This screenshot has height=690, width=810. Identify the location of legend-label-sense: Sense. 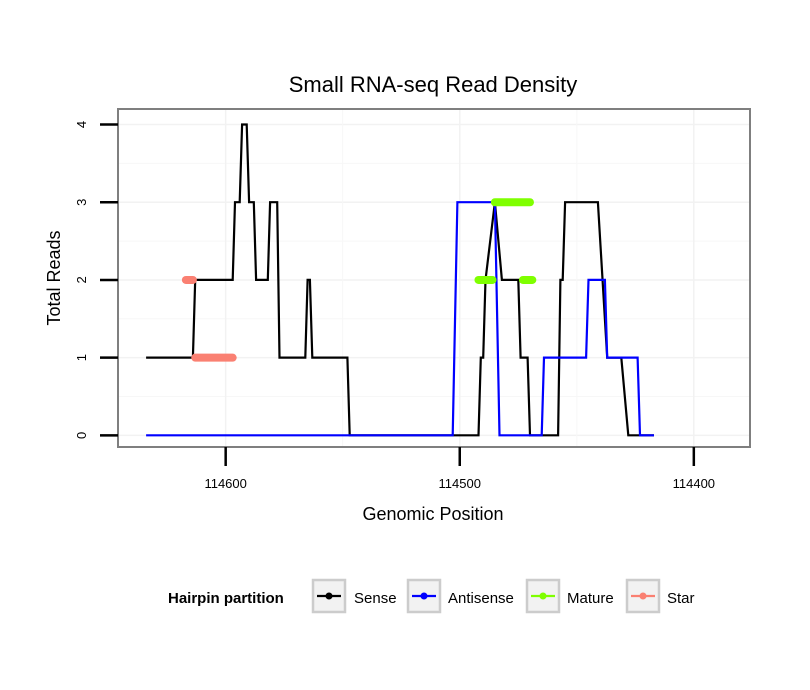
(375, 598).